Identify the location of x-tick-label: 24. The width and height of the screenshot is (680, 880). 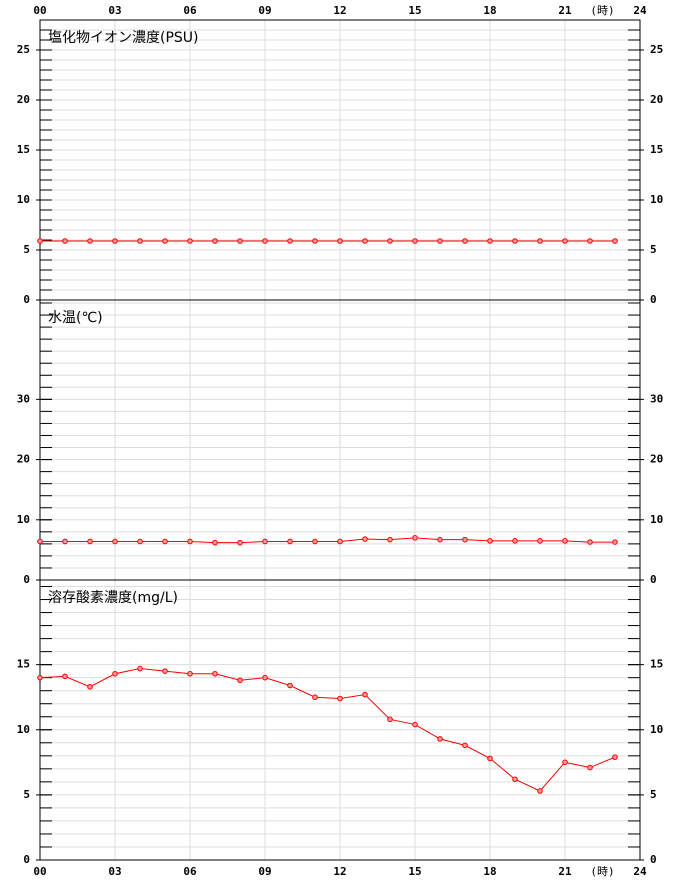
(640, 10).